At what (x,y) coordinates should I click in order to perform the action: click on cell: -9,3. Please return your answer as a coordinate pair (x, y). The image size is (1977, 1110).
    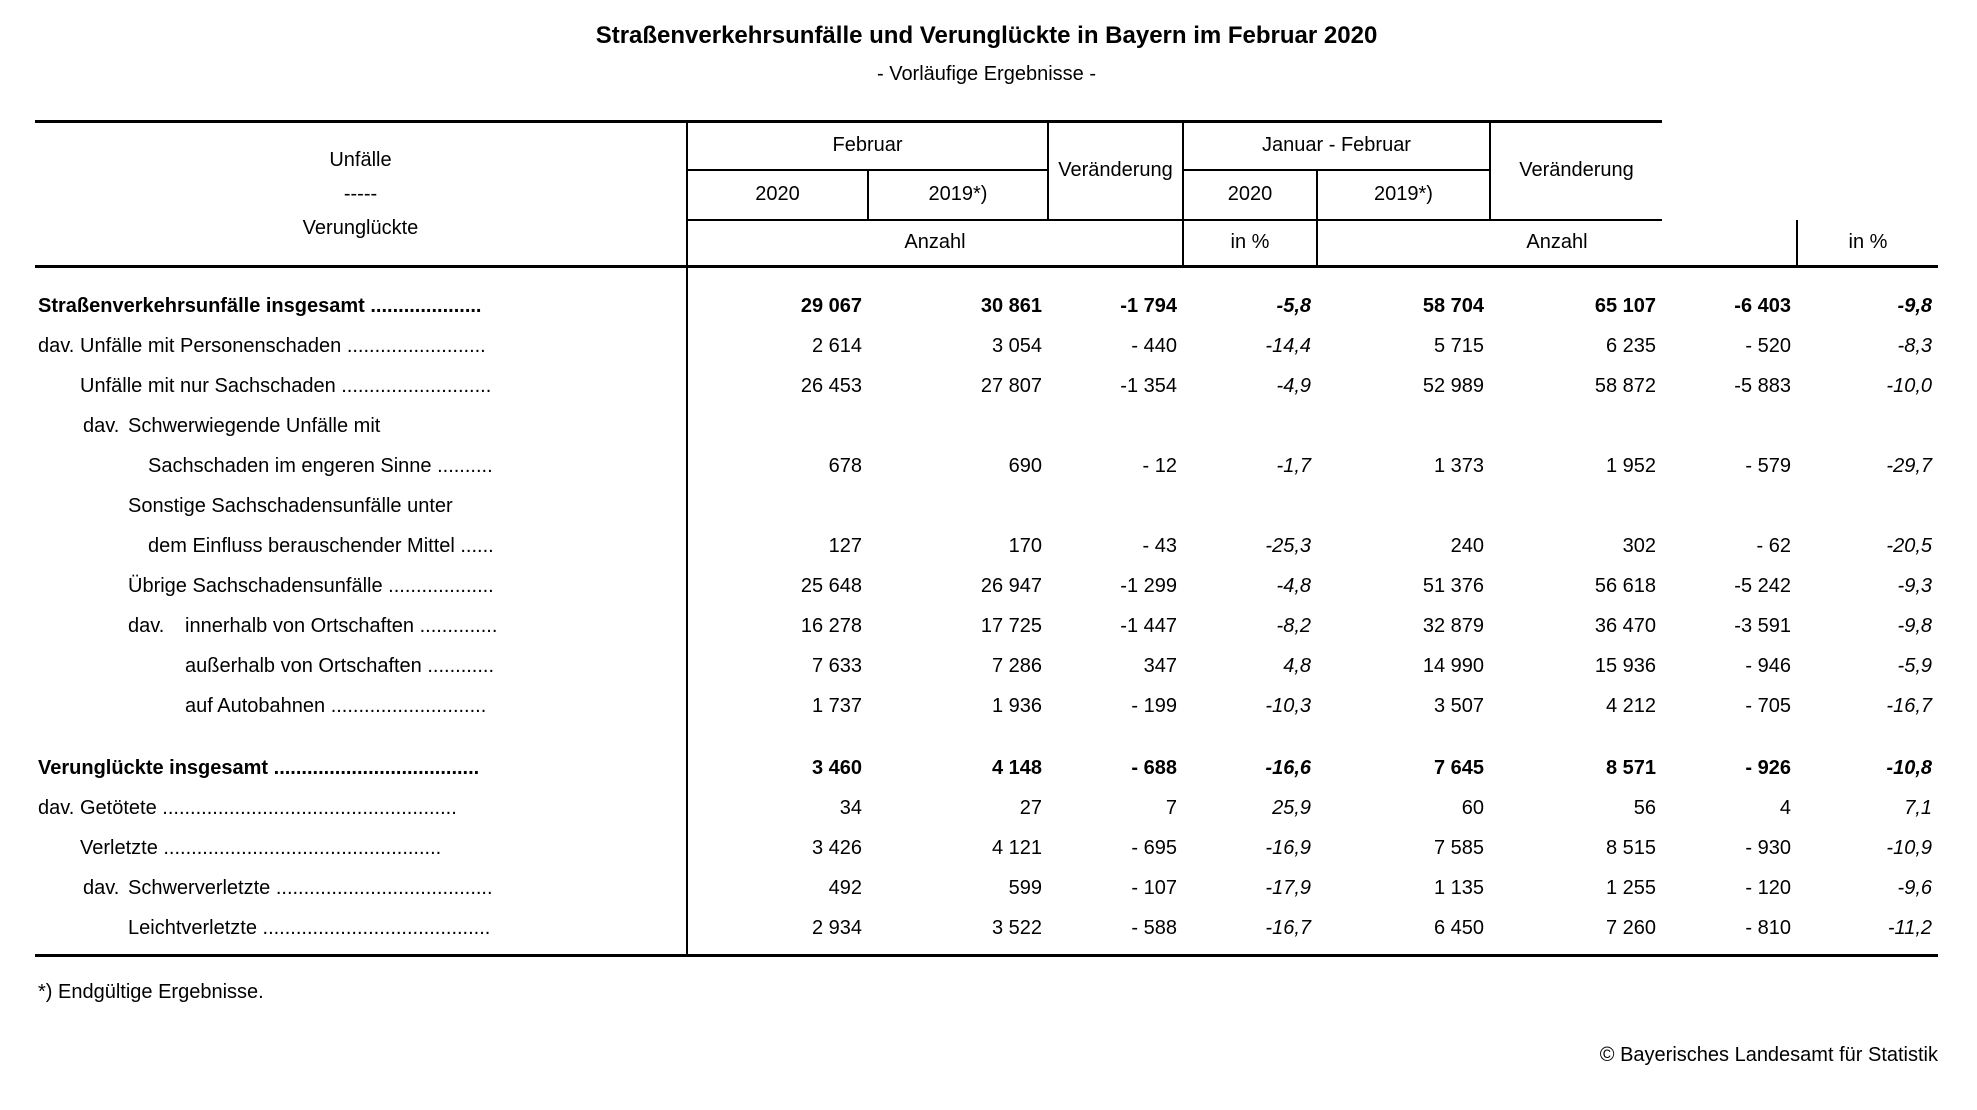
    Looking at the image, I should click on (1914, 586).